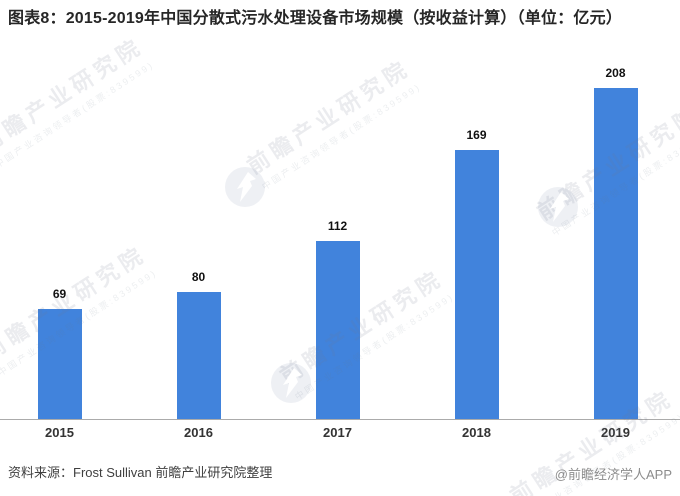  I want to click on x-axis-label: 2017, so click(337, 432).